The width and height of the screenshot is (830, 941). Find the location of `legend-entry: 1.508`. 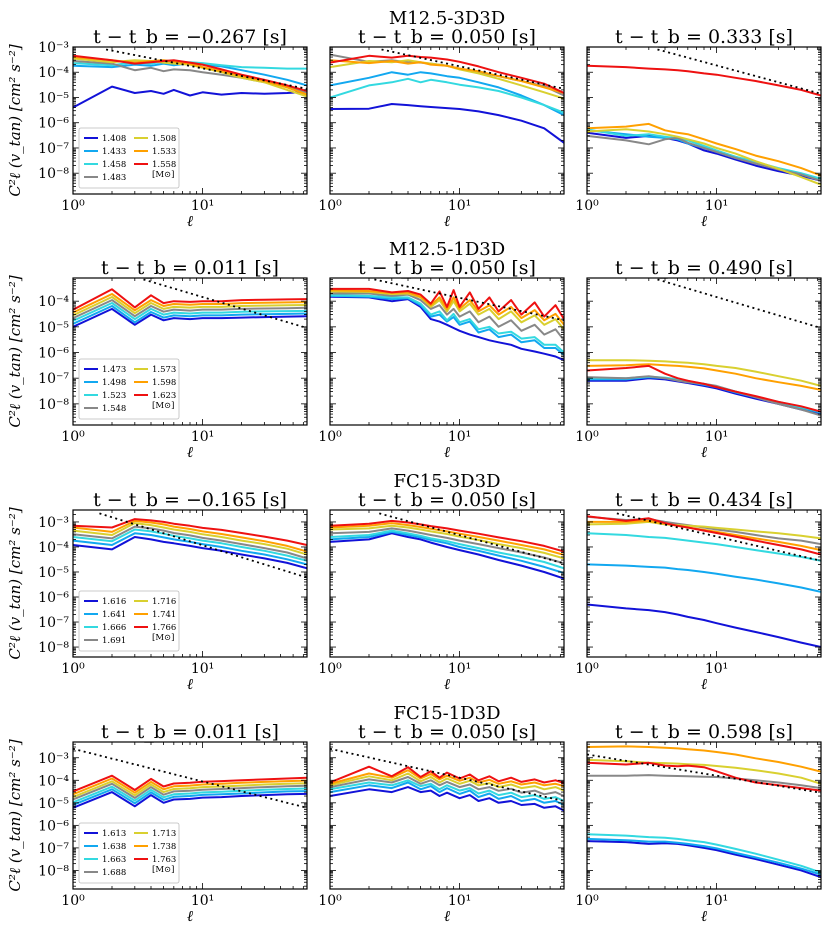

legend-entry: 1.508 is located at coordinates (164, 139).